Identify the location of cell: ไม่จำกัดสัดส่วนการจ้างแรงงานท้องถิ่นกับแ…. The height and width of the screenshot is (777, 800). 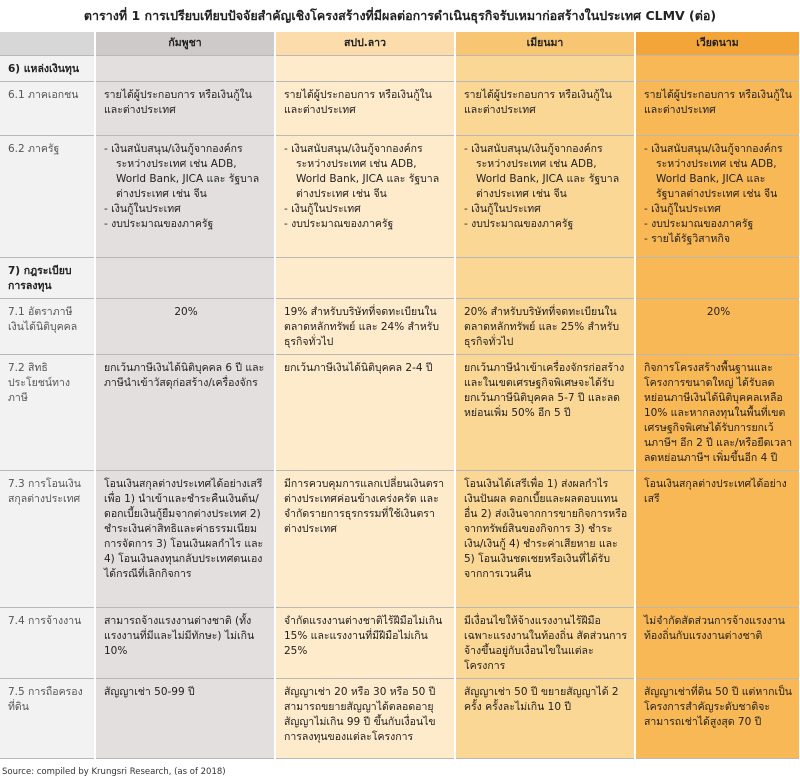
(717, 643).